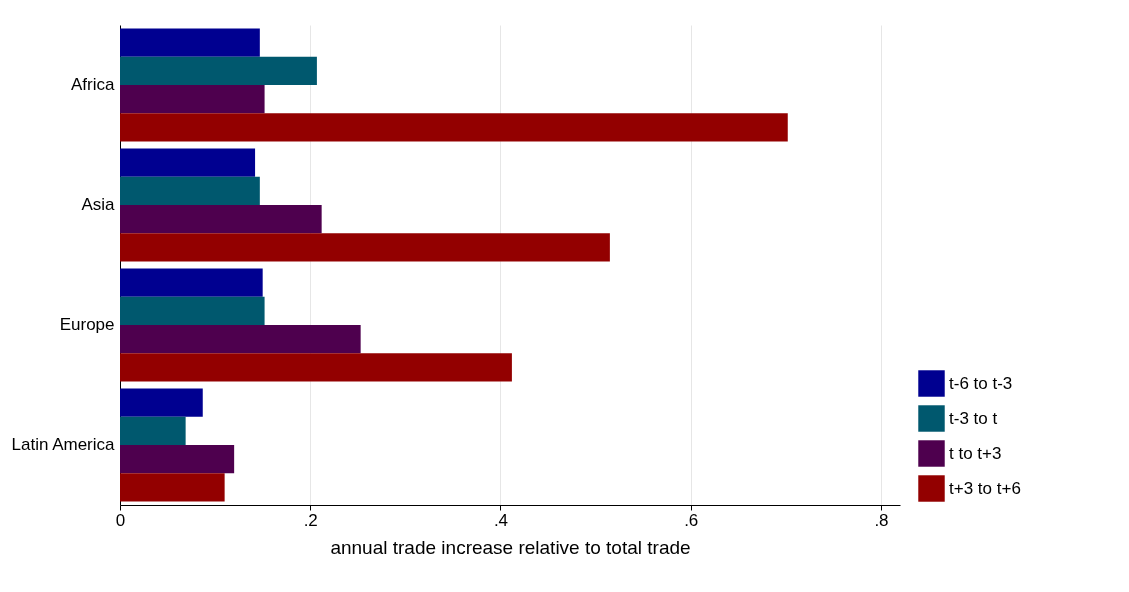  Describe the element at coordinates (973, 418) in the screenshot. I see `legend-label: t-3 to t` at that location.